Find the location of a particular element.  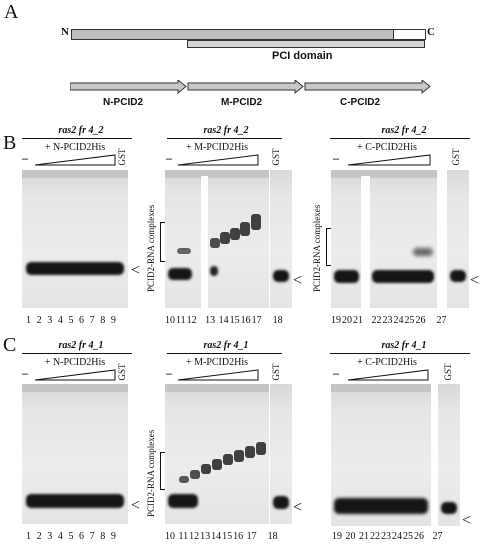

gel-c3-lane-numbers: 19 20 212223242526 27 is located at coordinates (387, 536).